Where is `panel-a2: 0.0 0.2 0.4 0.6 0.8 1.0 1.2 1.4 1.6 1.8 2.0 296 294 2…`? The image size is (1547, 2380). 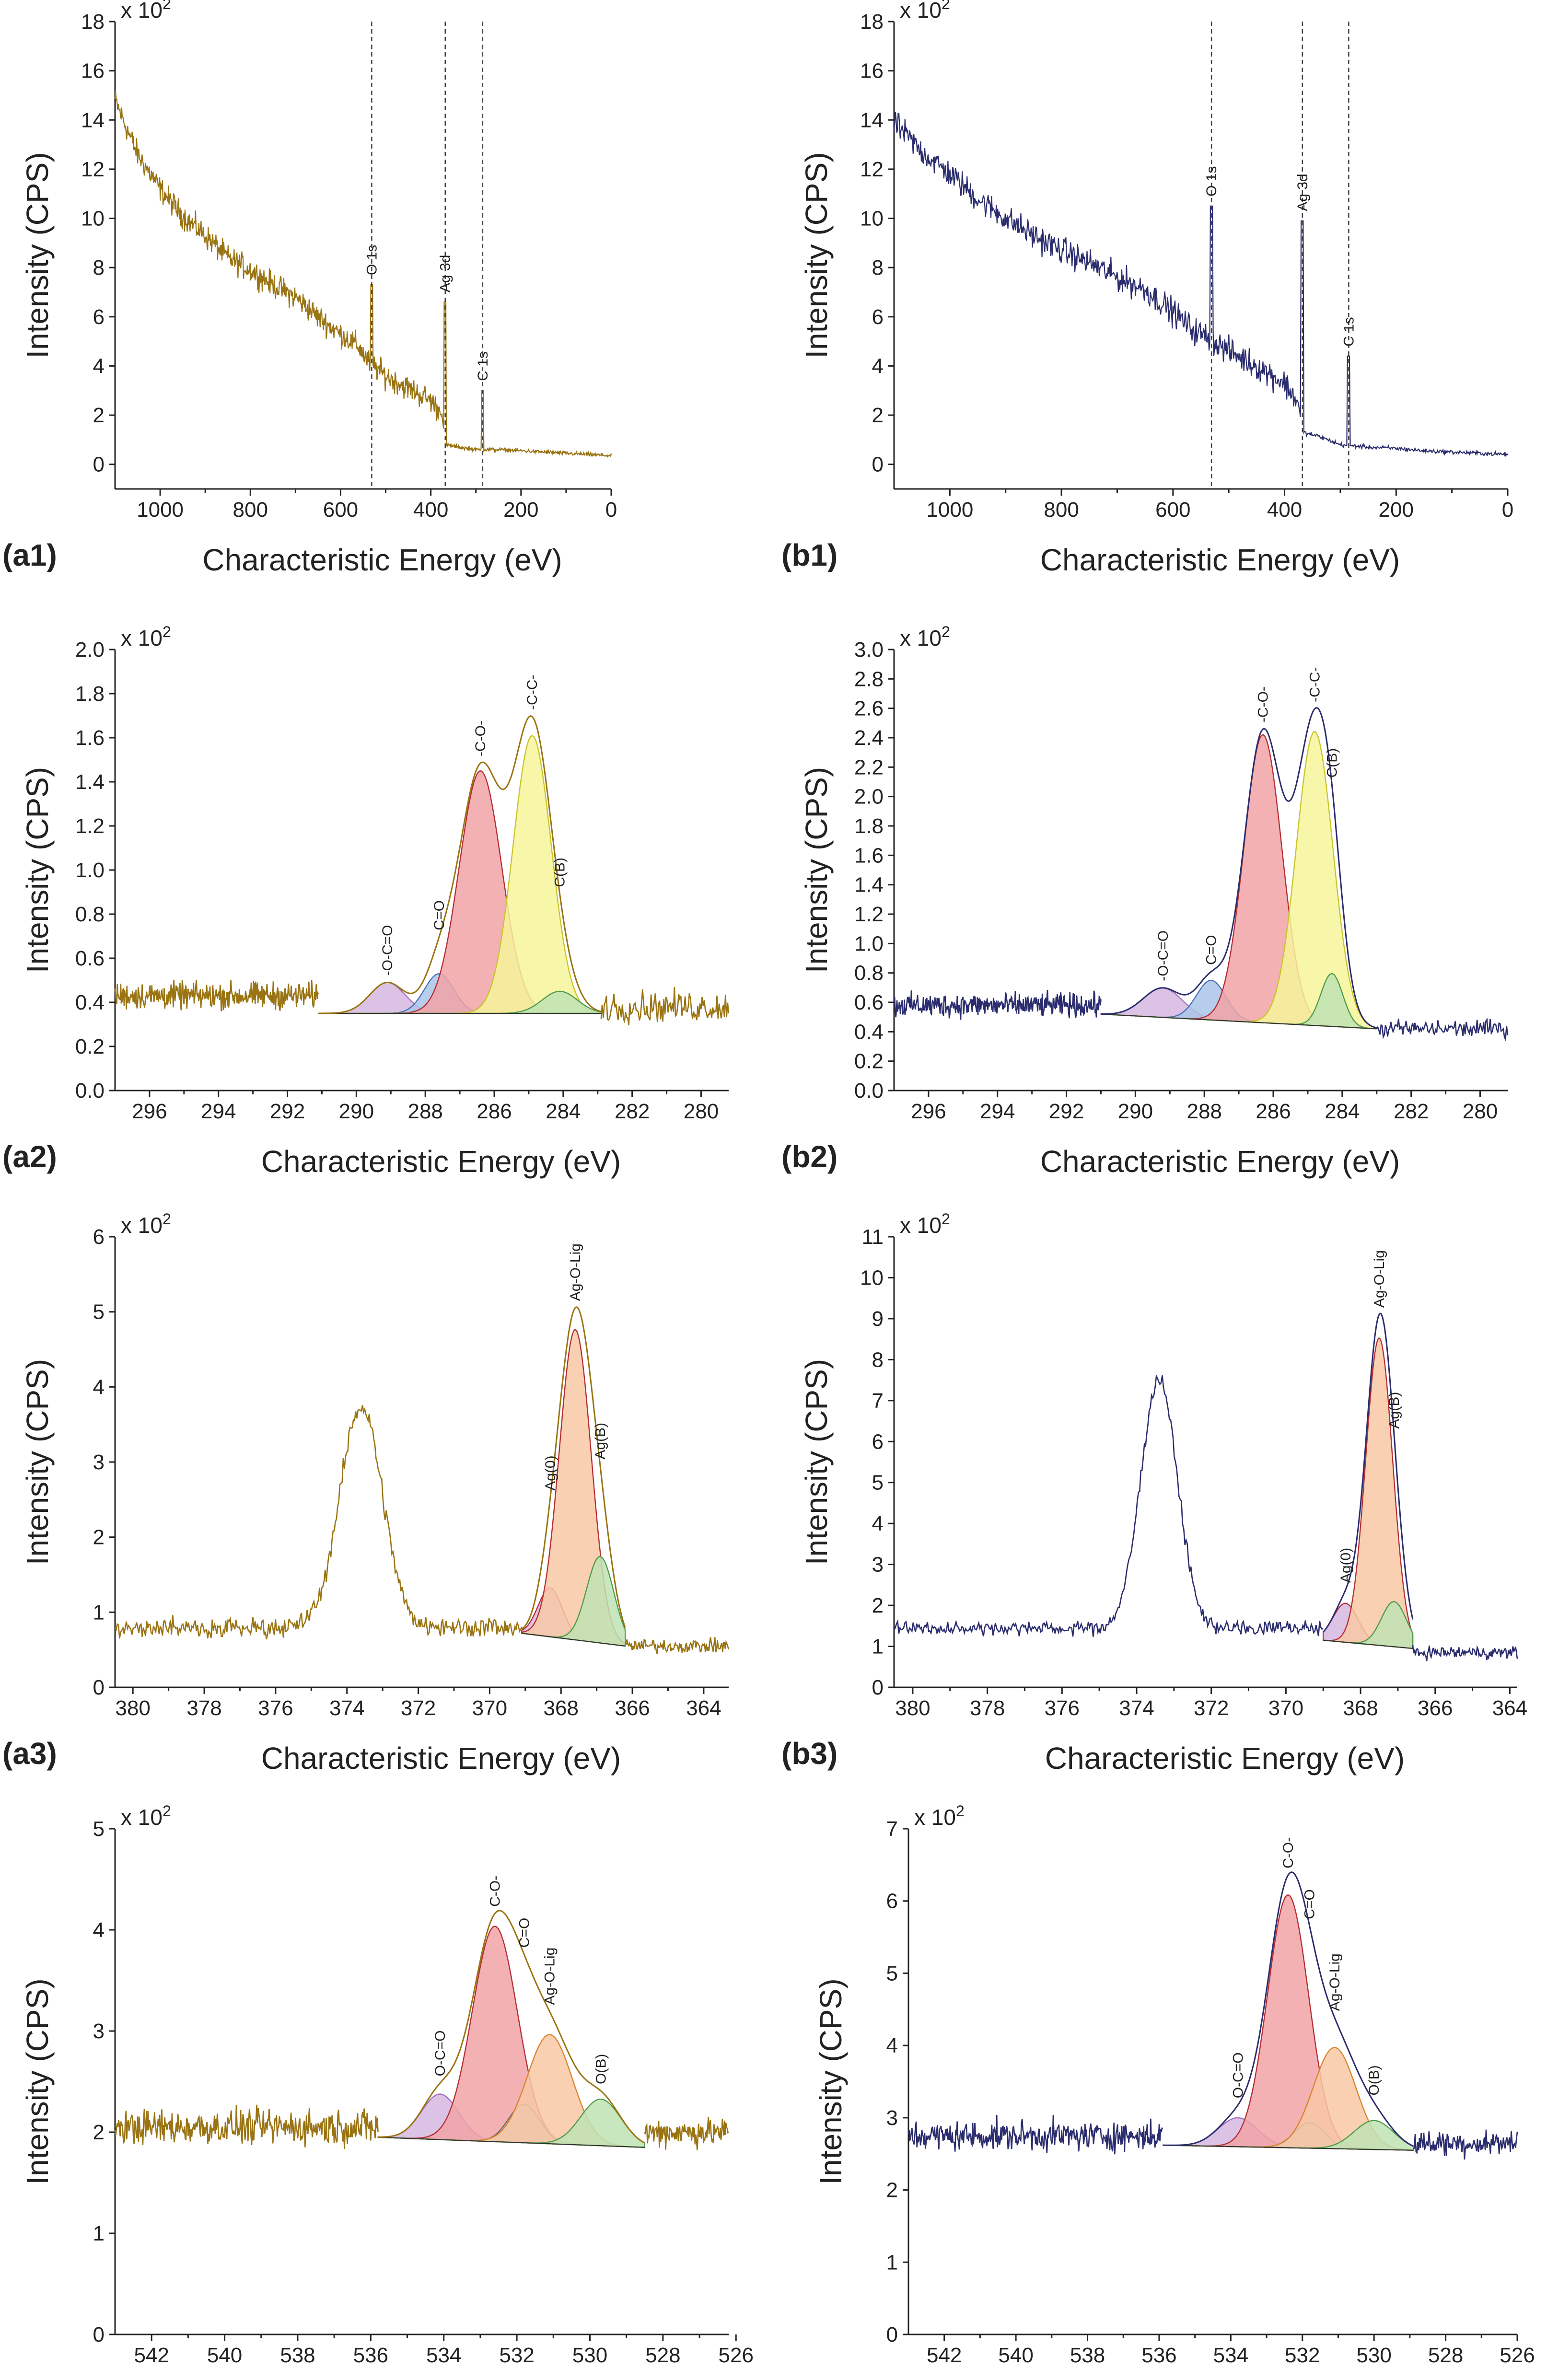
panel-a2: 0.0 0.2 0.4 0.6 0.8 1.0 1.2 1.4 1.6 1.8 2.0 296 294 2… is located at coordinates (366, 901).